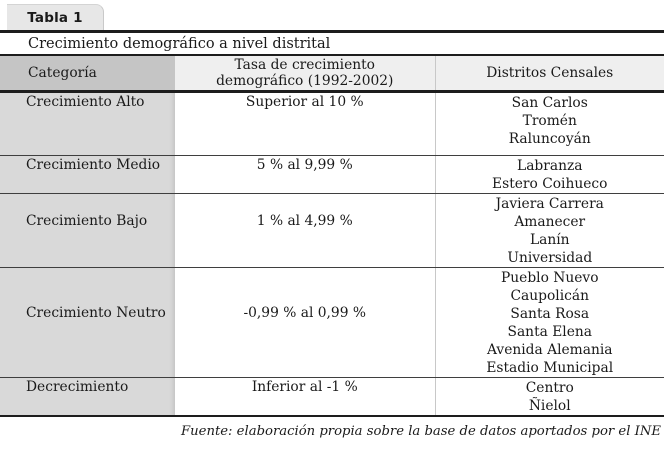 This screenshot has width=664, height=453. What do you see at coordinates (332, 31) in the screenshot?
I see `top-rule` at bounding box center [332, 31].